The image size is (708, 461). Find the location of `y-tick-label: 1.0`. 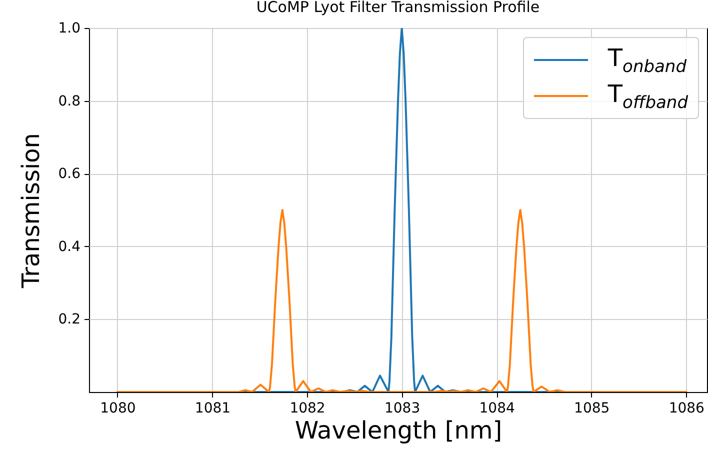

y-tick-label: 1.0 is located at coordinates (69, 28).